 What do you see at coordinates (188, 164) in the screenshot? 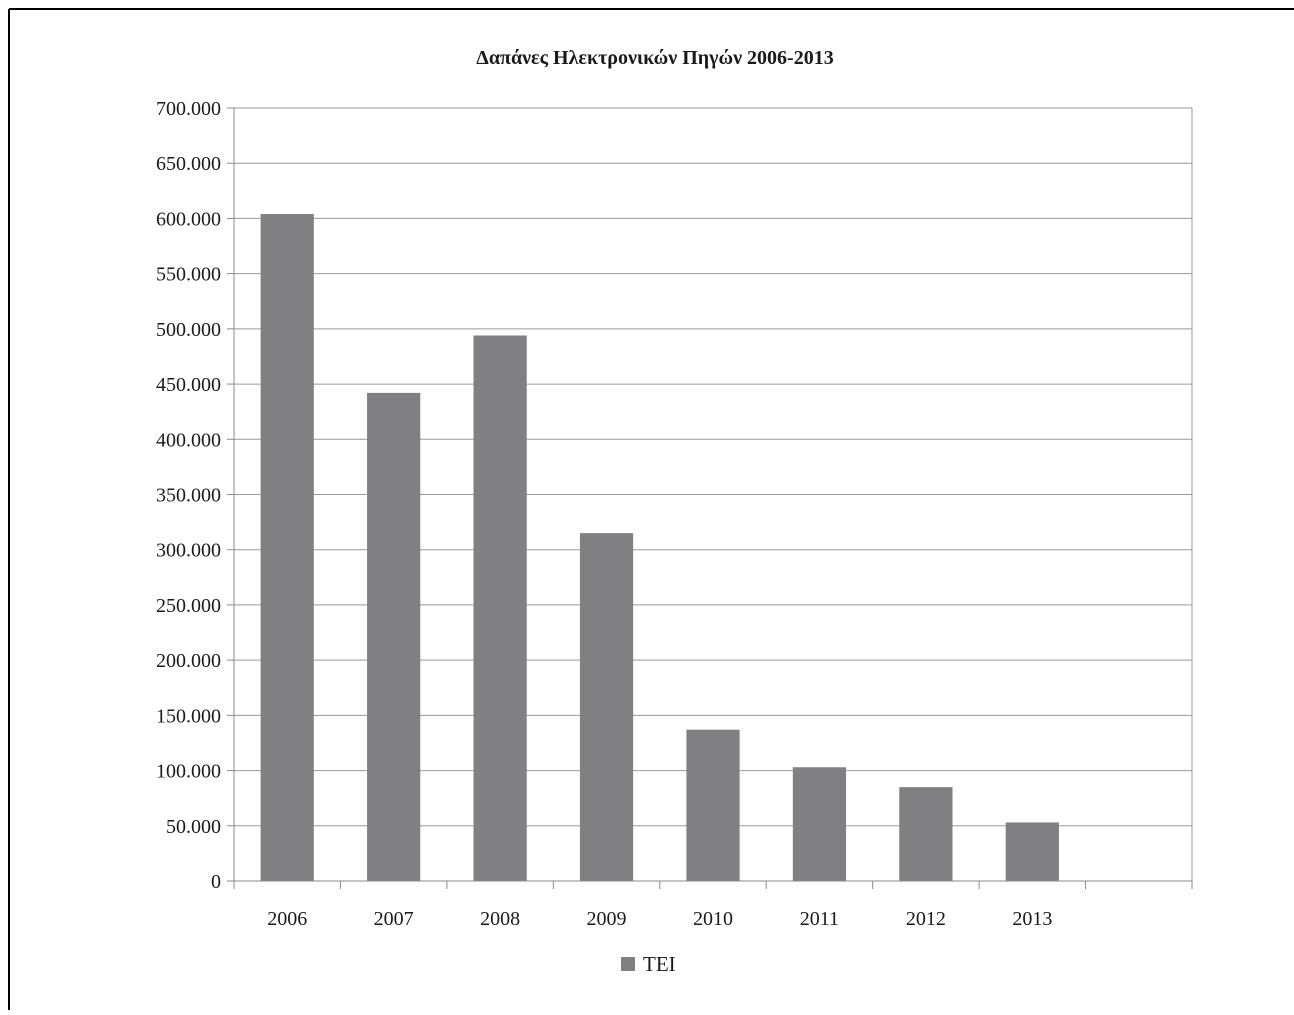
I see `y-tick-label: 650.000` at bounding box center [188, 164].